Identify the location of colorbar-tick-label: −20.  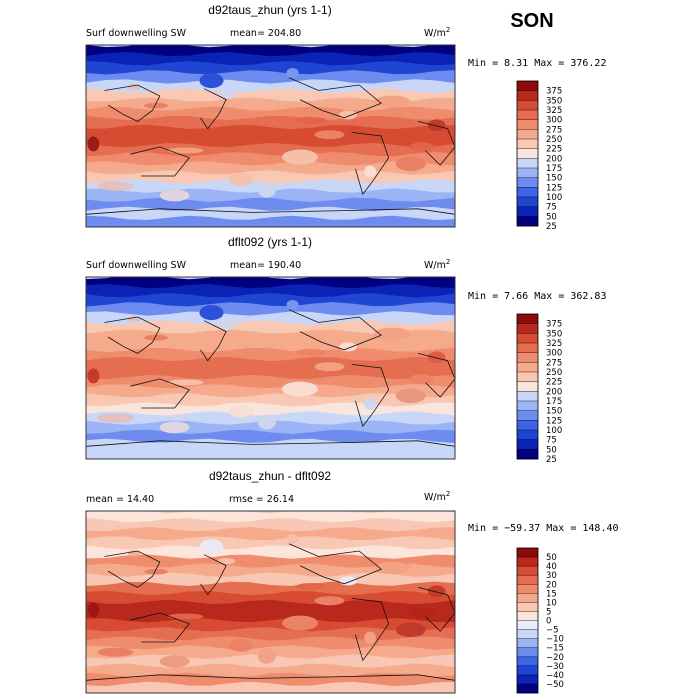
(555, 658).